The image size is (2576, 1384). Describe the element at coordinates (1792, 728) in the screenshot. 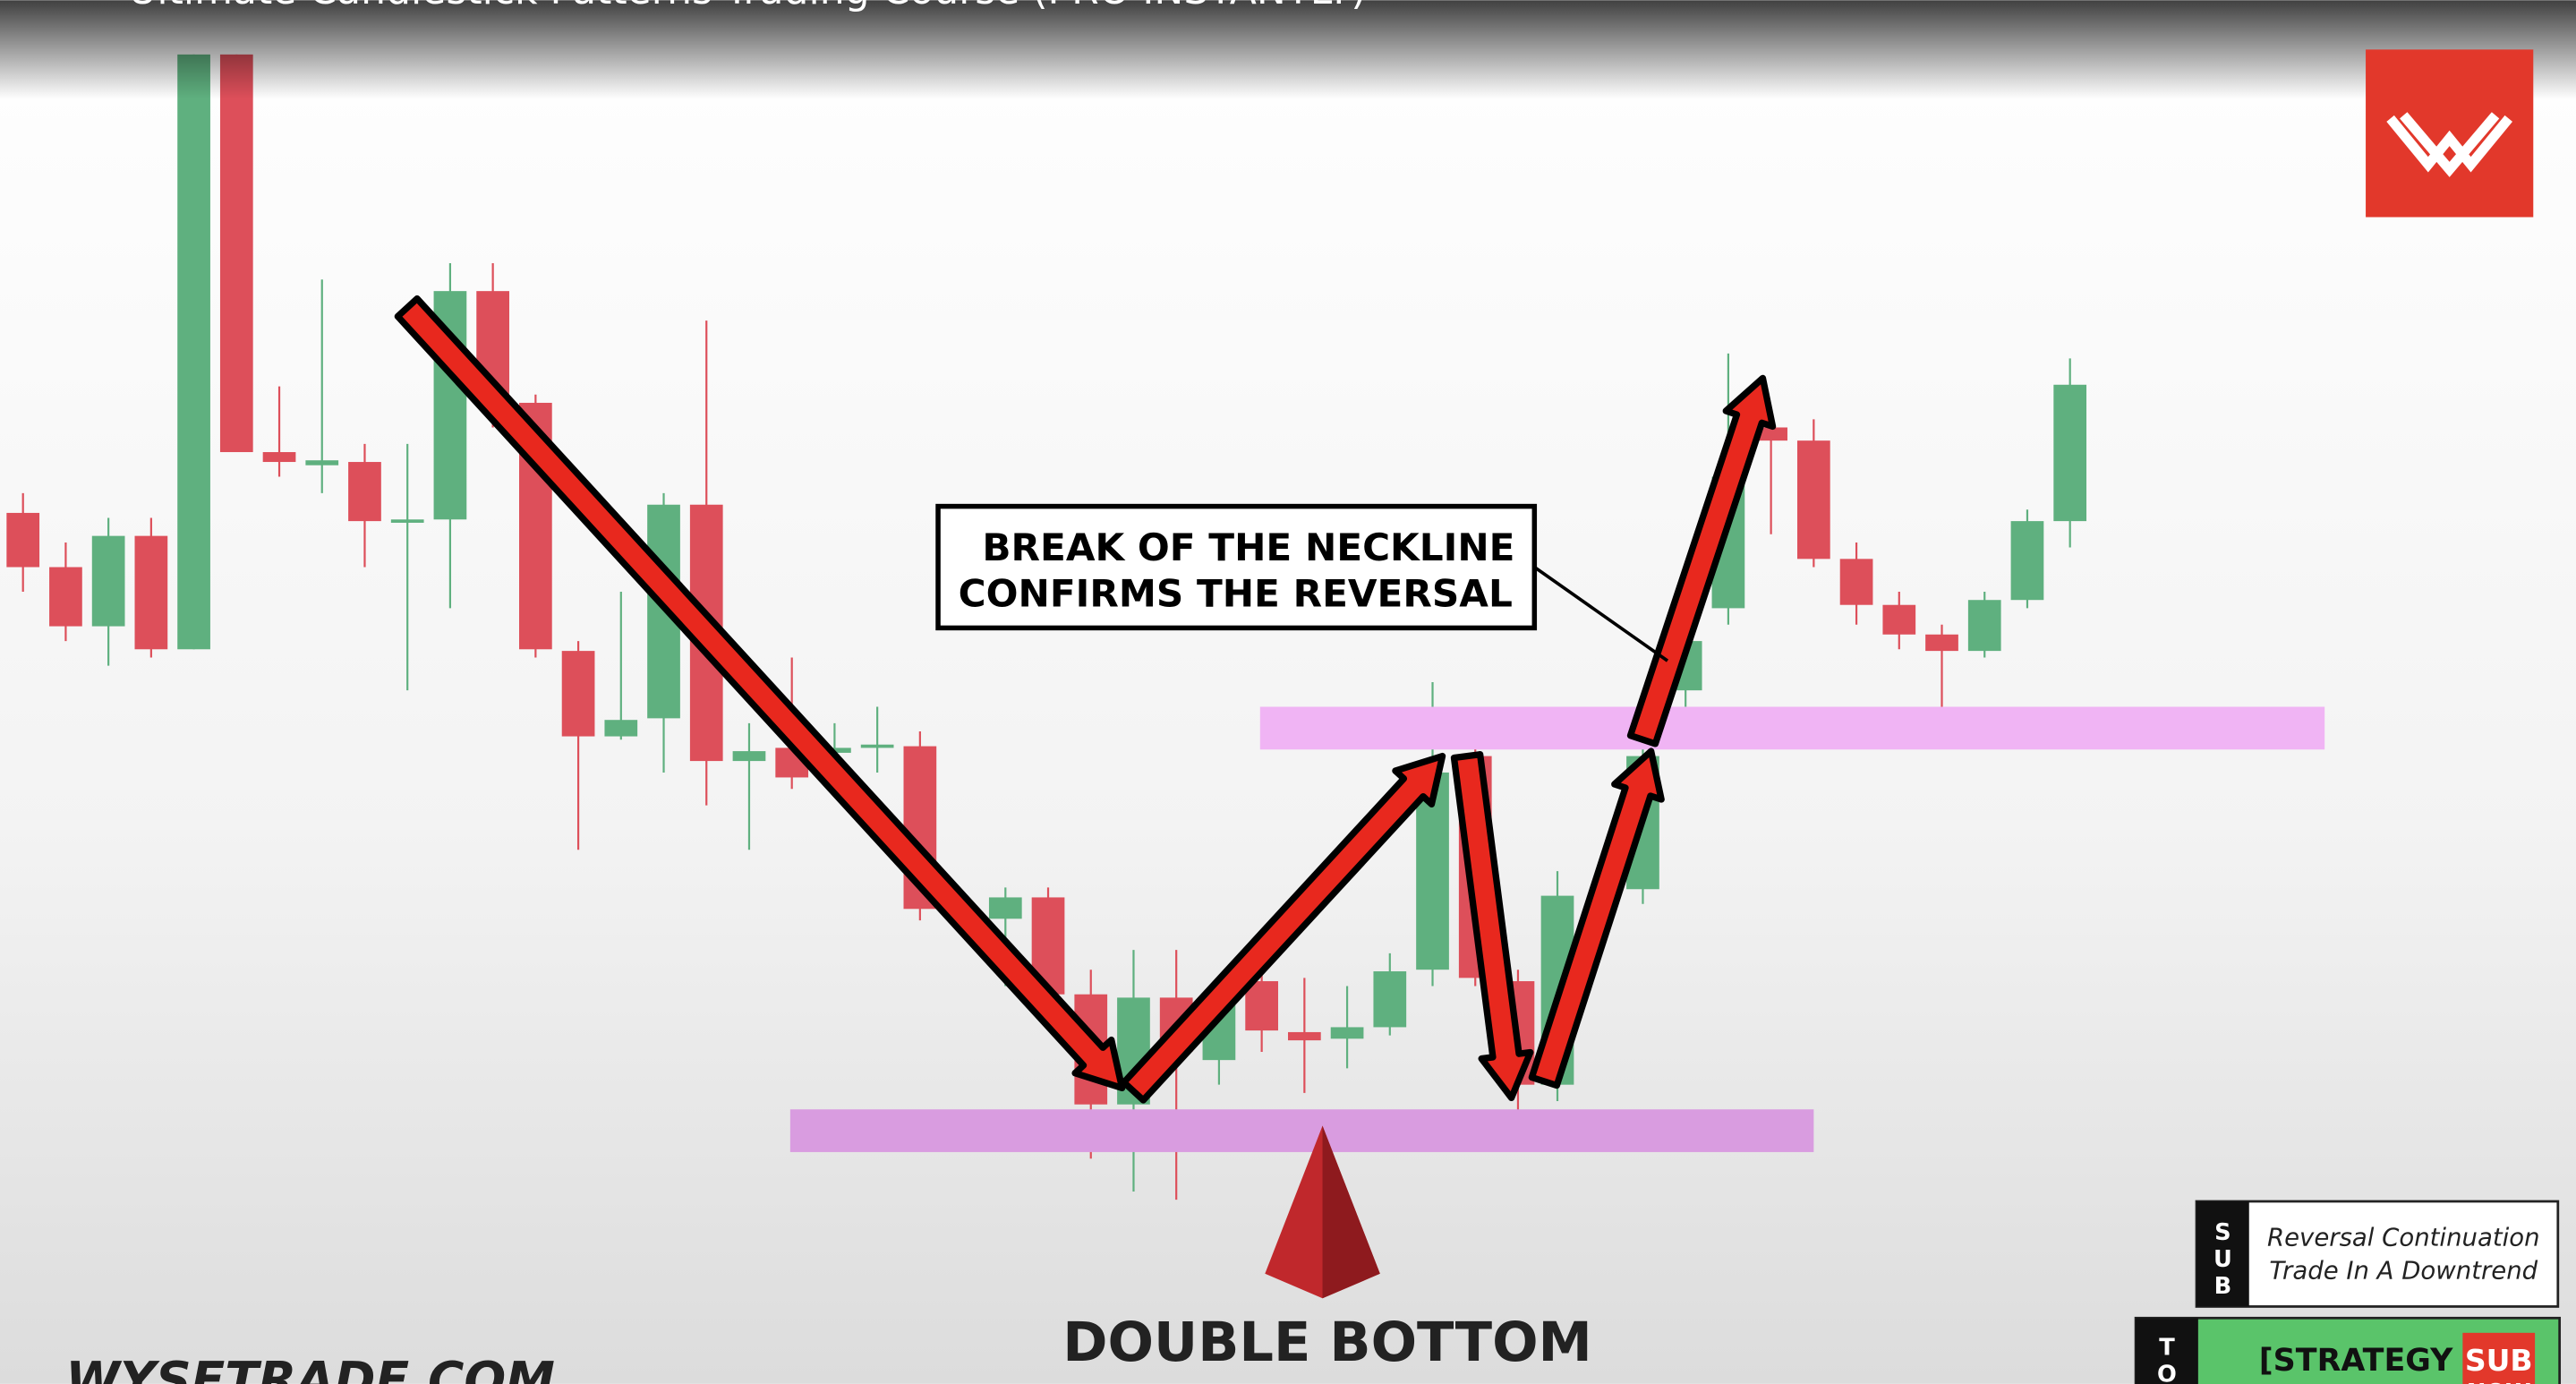

I see `neckline-band` at that location.